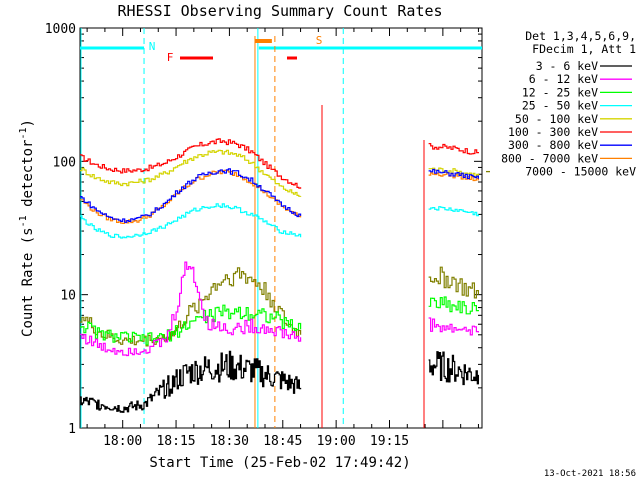 This screenshot has width=640, height=480. I want to click on series-300-800-kev-after-saa, so click(453, 174).